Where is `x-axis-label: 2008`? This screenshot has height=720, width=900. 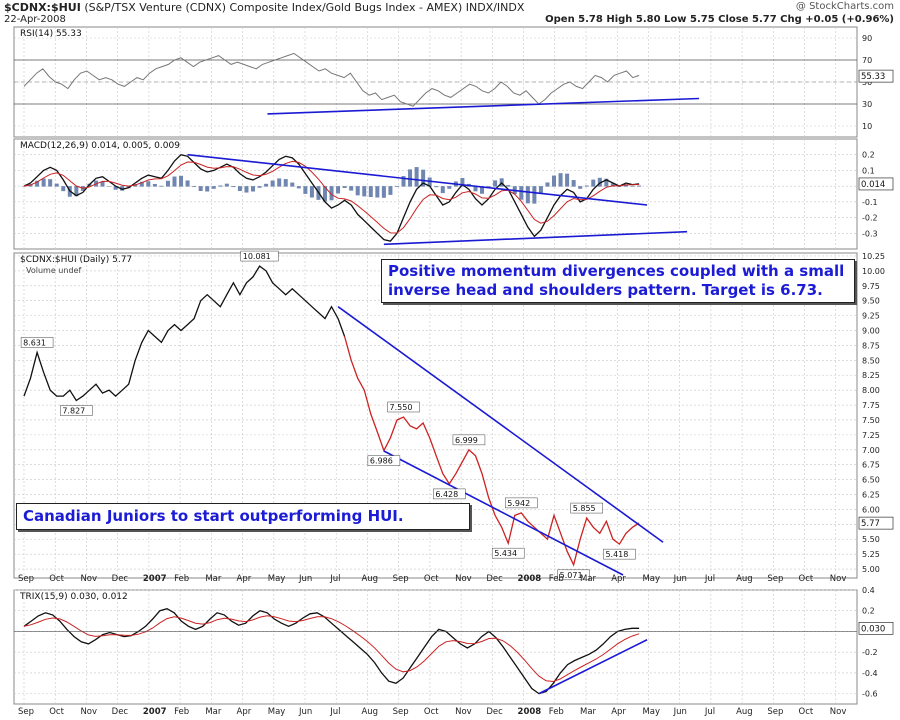
x-axis-label: 2008 is located at coordinates (530, 579).